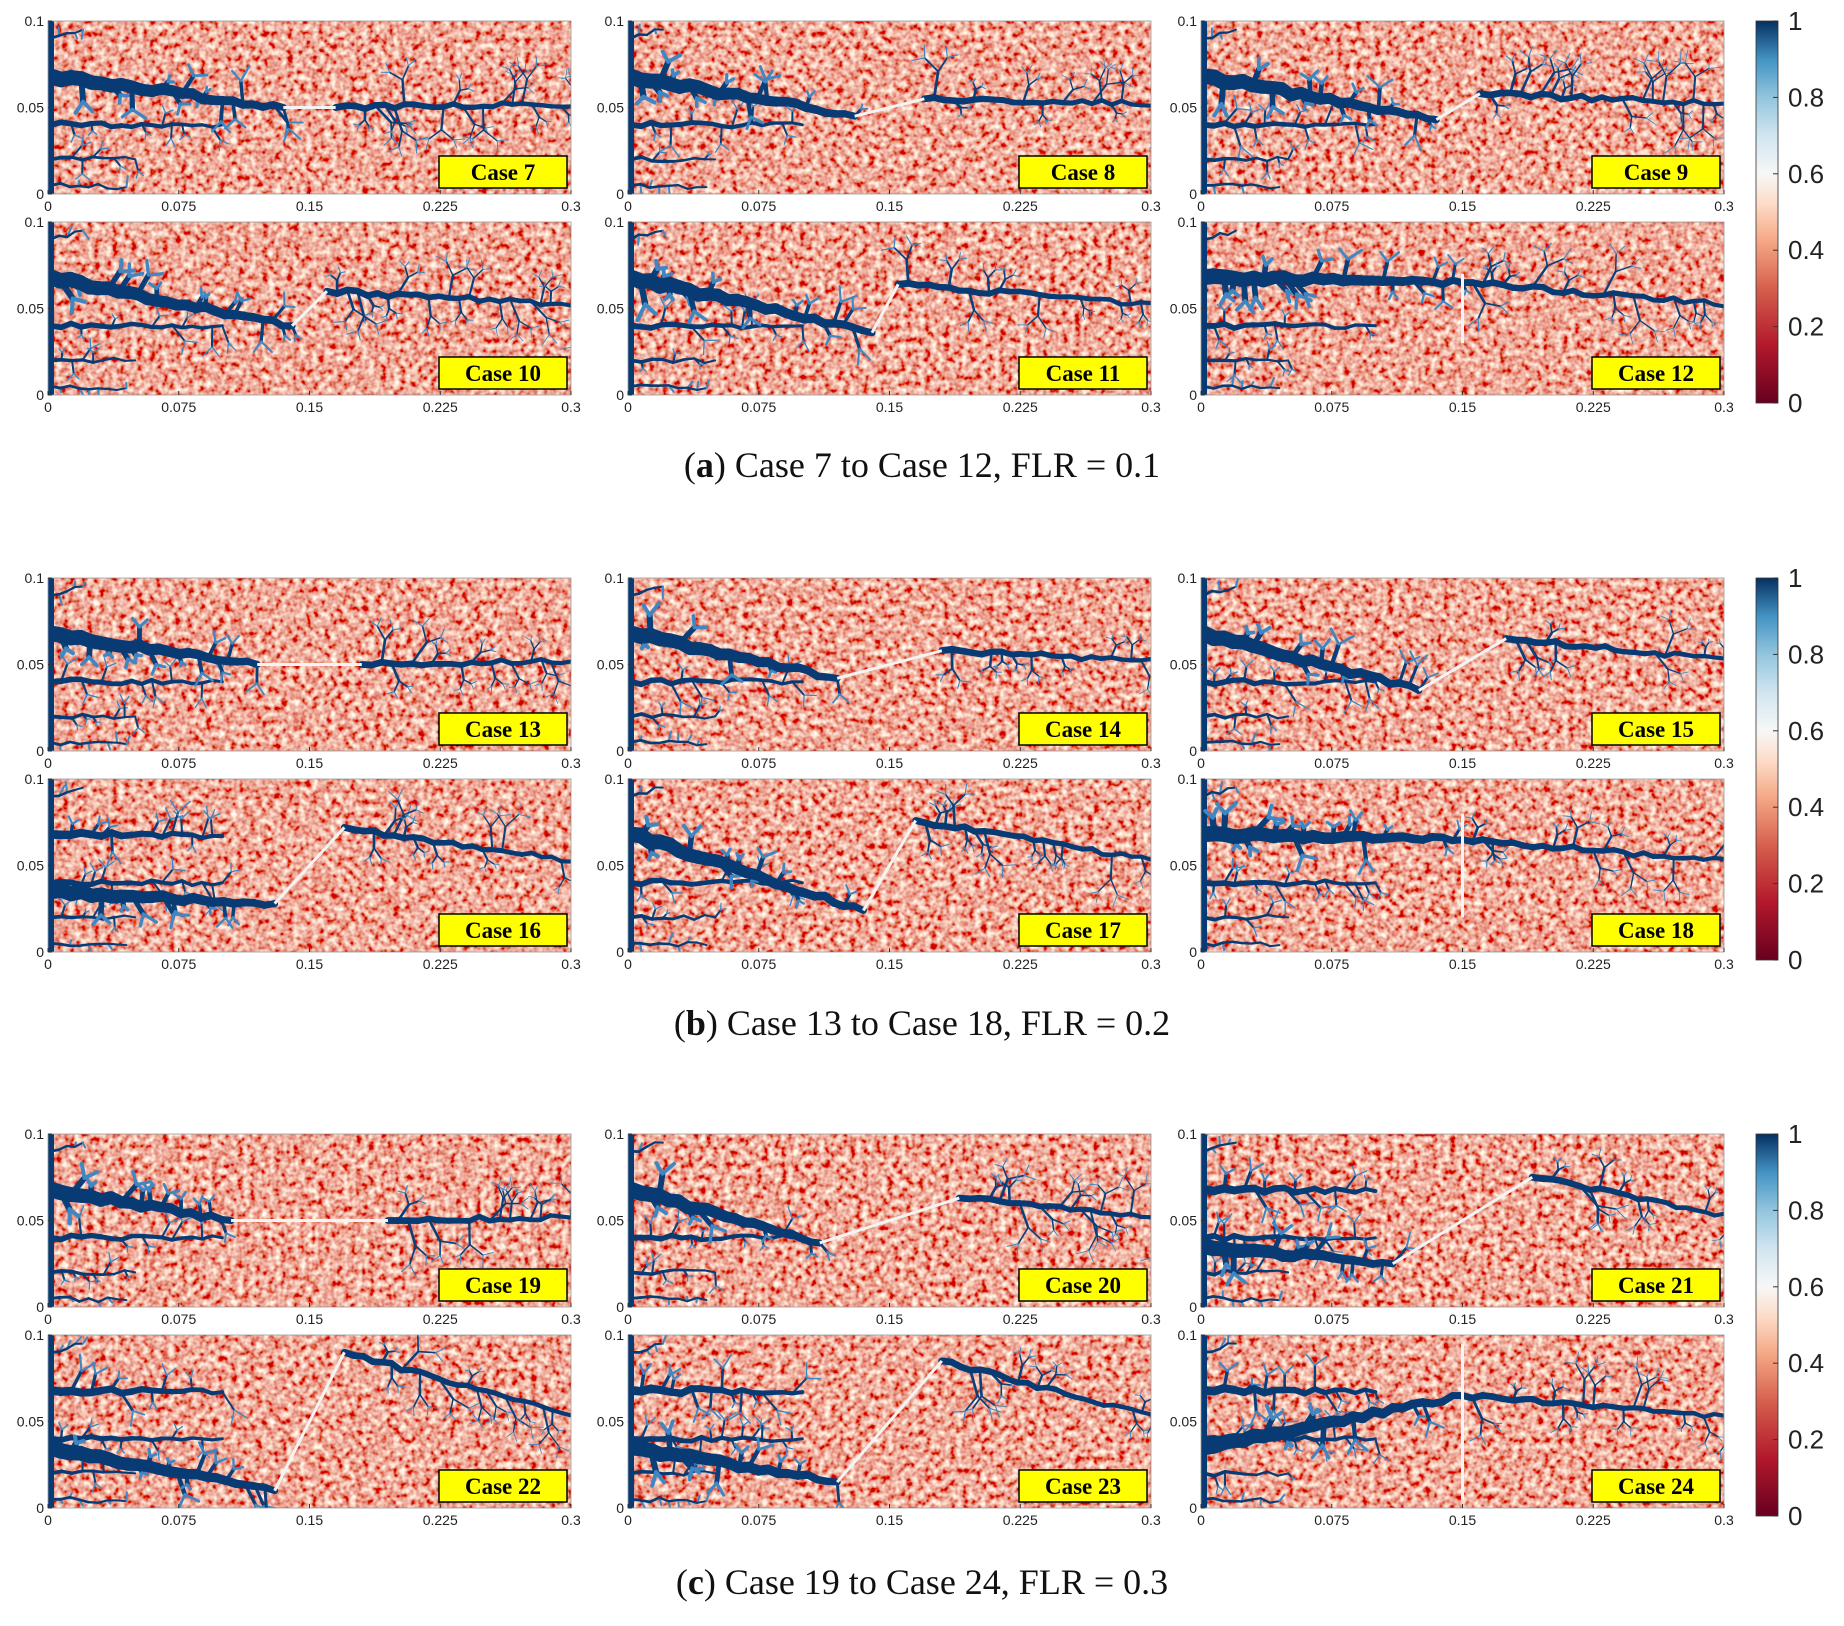 The image size is (1844, 1626). Describe the element at coordinates (503, 373) in the screenshot. I see `case-label: Case 10` at that location.